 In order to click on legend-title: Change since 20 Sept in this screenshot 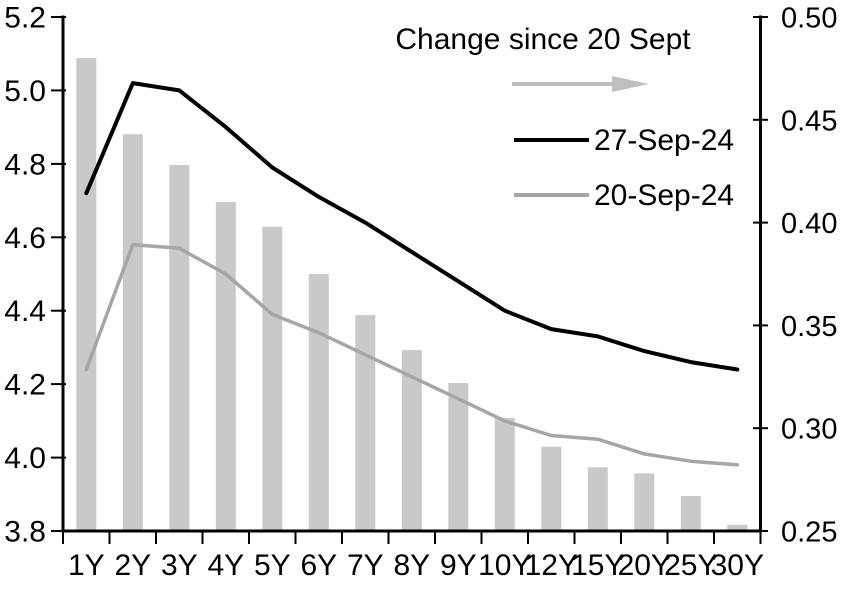, I will do `click(543, 39)`.